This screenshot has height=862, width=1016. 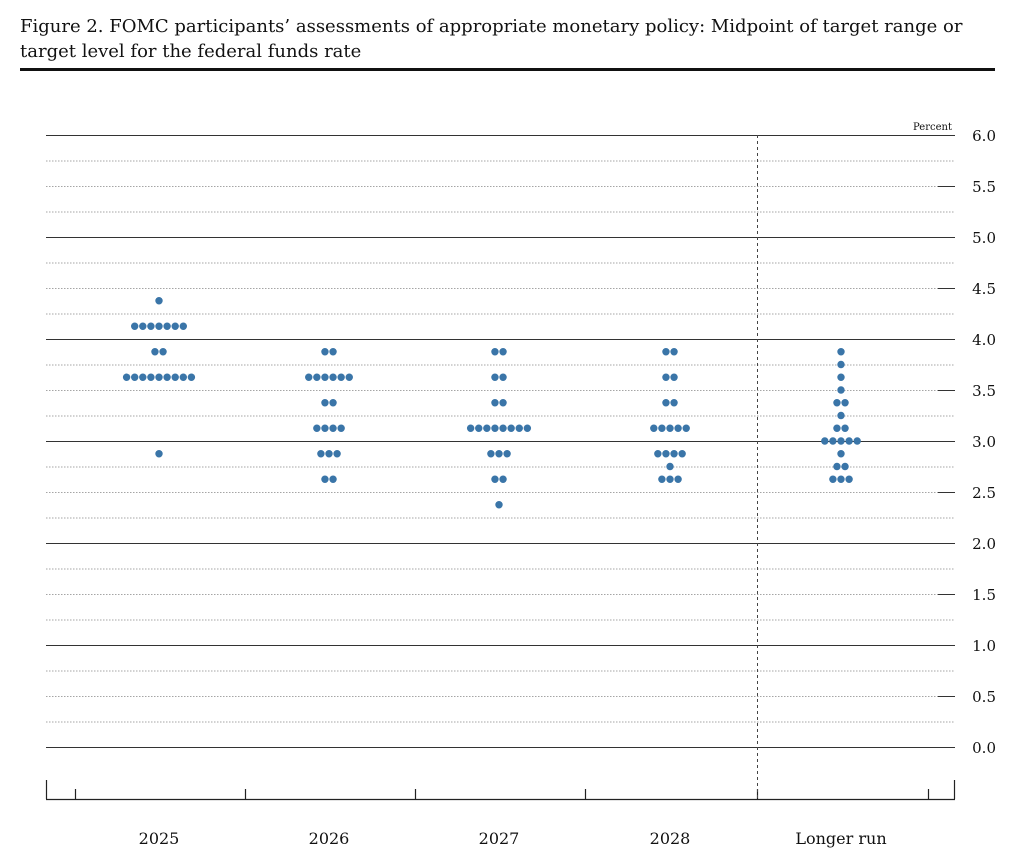 I want to click on x-category-label: 2025, so click(x=159, y=838).